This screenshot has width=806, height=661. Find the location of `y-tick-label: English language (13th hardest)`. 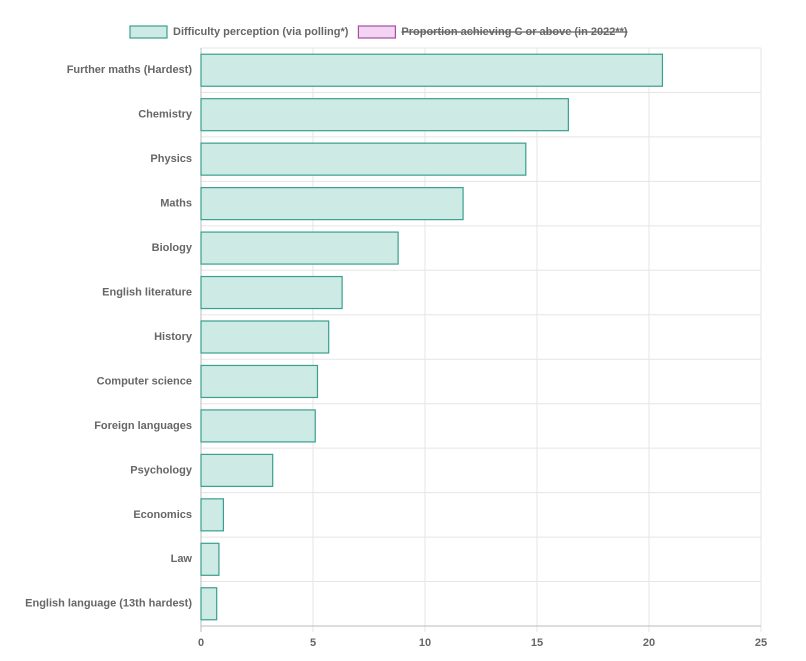

y-tick-label: English language (13th hardest) is located at coordinates (108, 604).